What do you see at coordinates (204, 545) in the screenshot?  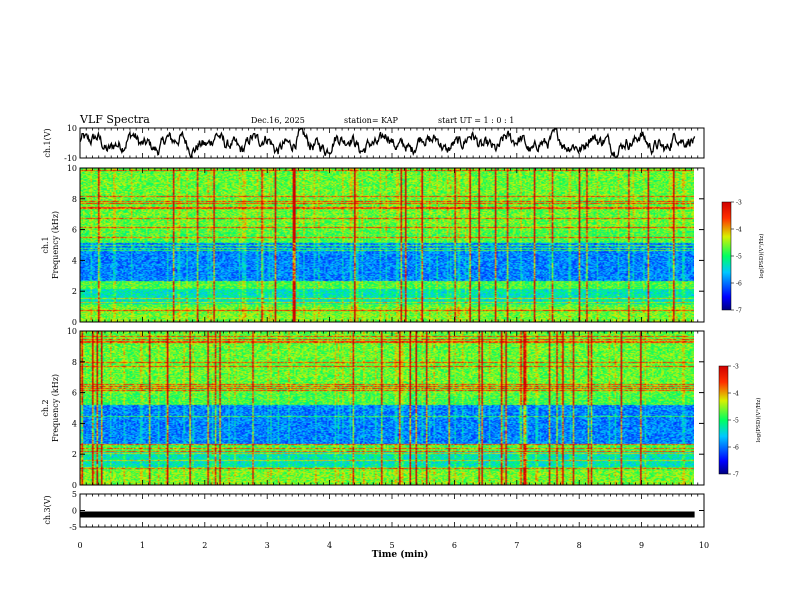 I see `time-axis-tick-label: 2` at bounding box center [204, 545].